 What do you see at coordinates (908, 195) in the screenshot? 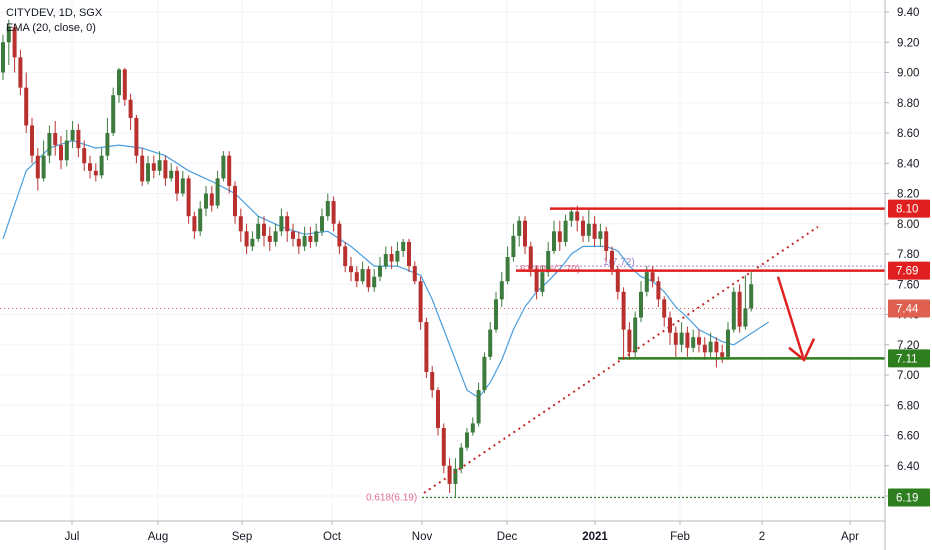
I see `price-tick-label: 8.20` at bounding box center [908, 195].